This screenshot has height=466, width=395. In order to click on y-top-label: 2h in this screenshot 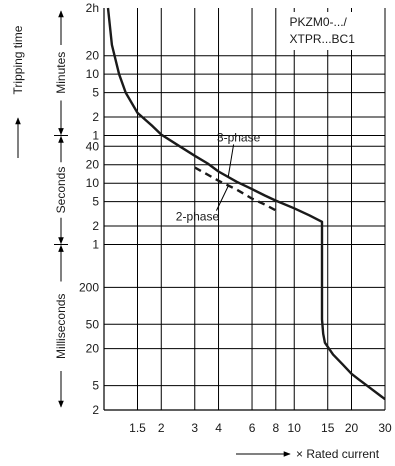, I will do `click(92, 8)`.